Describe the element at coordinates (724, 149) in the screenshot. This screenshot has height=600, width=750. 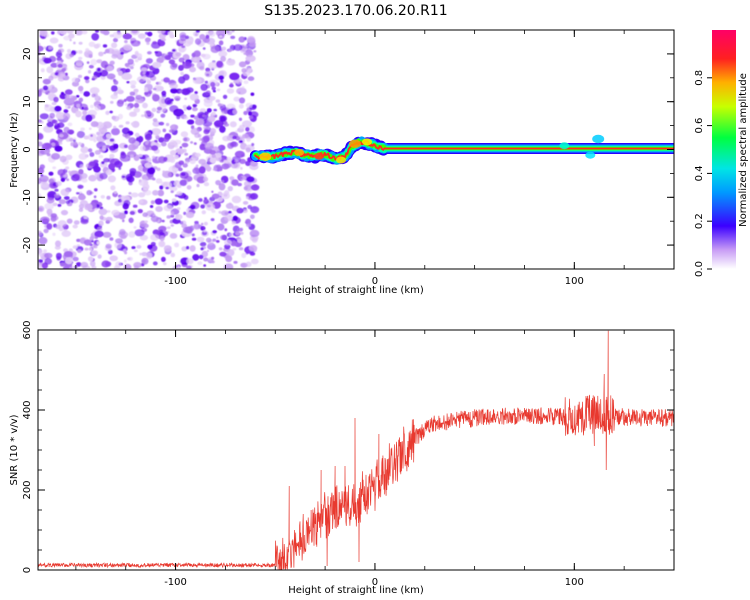
I see `colorbar-gradient` at that location.